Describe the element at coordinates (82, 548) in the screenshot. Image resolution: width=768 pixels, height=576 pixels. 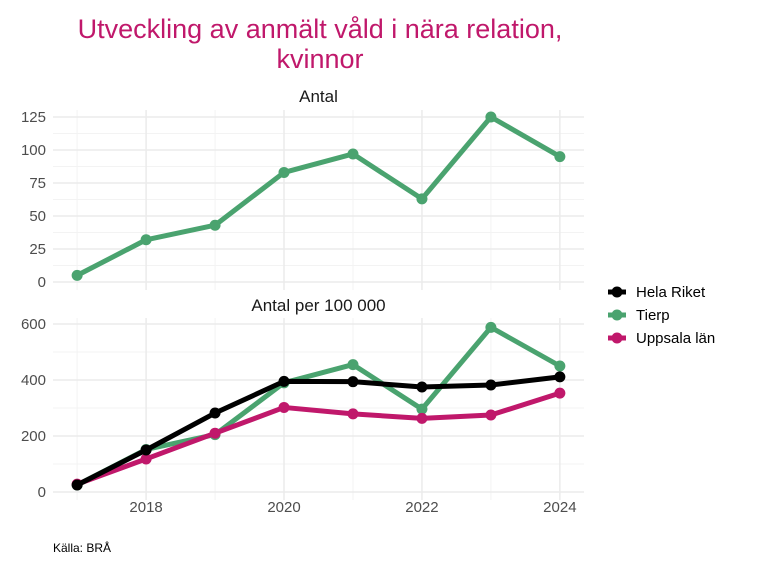
I see `caption-source: Källa: BRÅ` at that location.